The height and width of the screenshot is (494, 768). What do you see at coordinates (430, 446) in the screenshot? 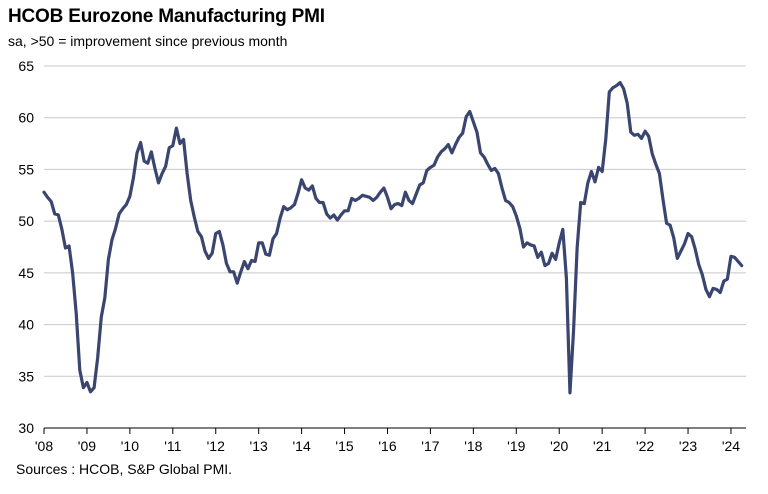
I see `x-tick-label: '17` at bounding box center [430, 446].